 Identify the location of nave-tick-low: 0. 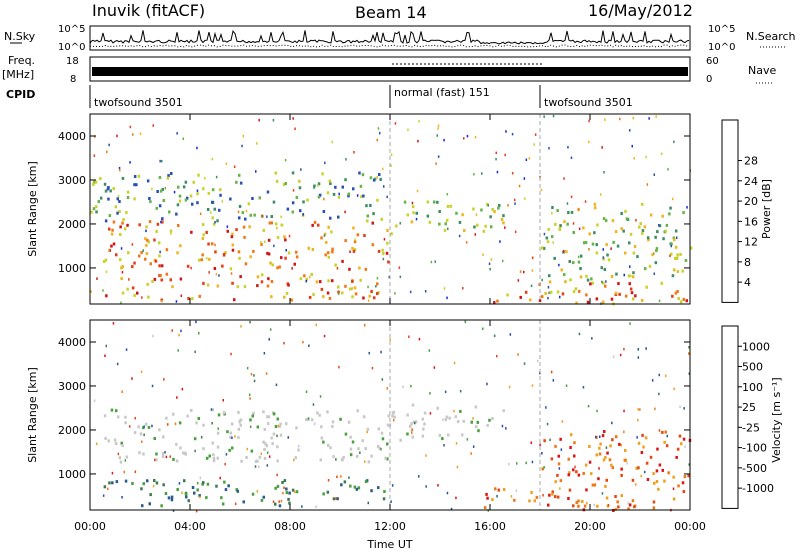
(709, 79).